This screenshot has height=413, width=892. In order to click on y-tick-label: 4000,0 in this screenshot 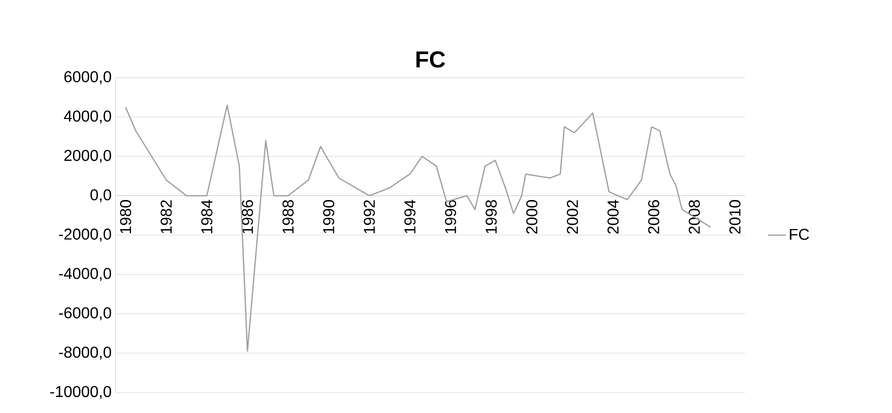, I will do `click(88, 117)`.